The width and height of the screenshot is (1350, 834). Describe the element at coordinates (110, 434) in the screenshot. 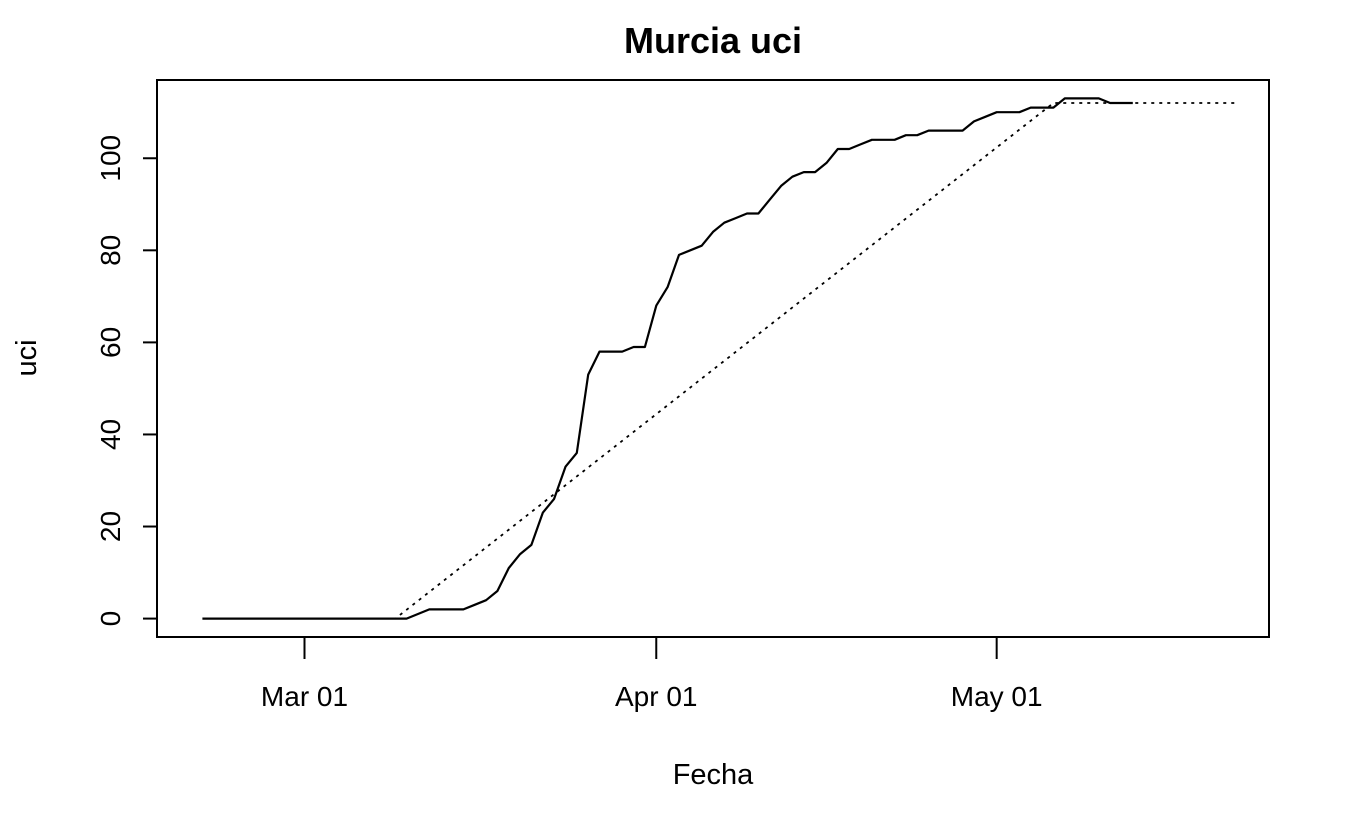

I see `y-tick-label: 40` at that location.